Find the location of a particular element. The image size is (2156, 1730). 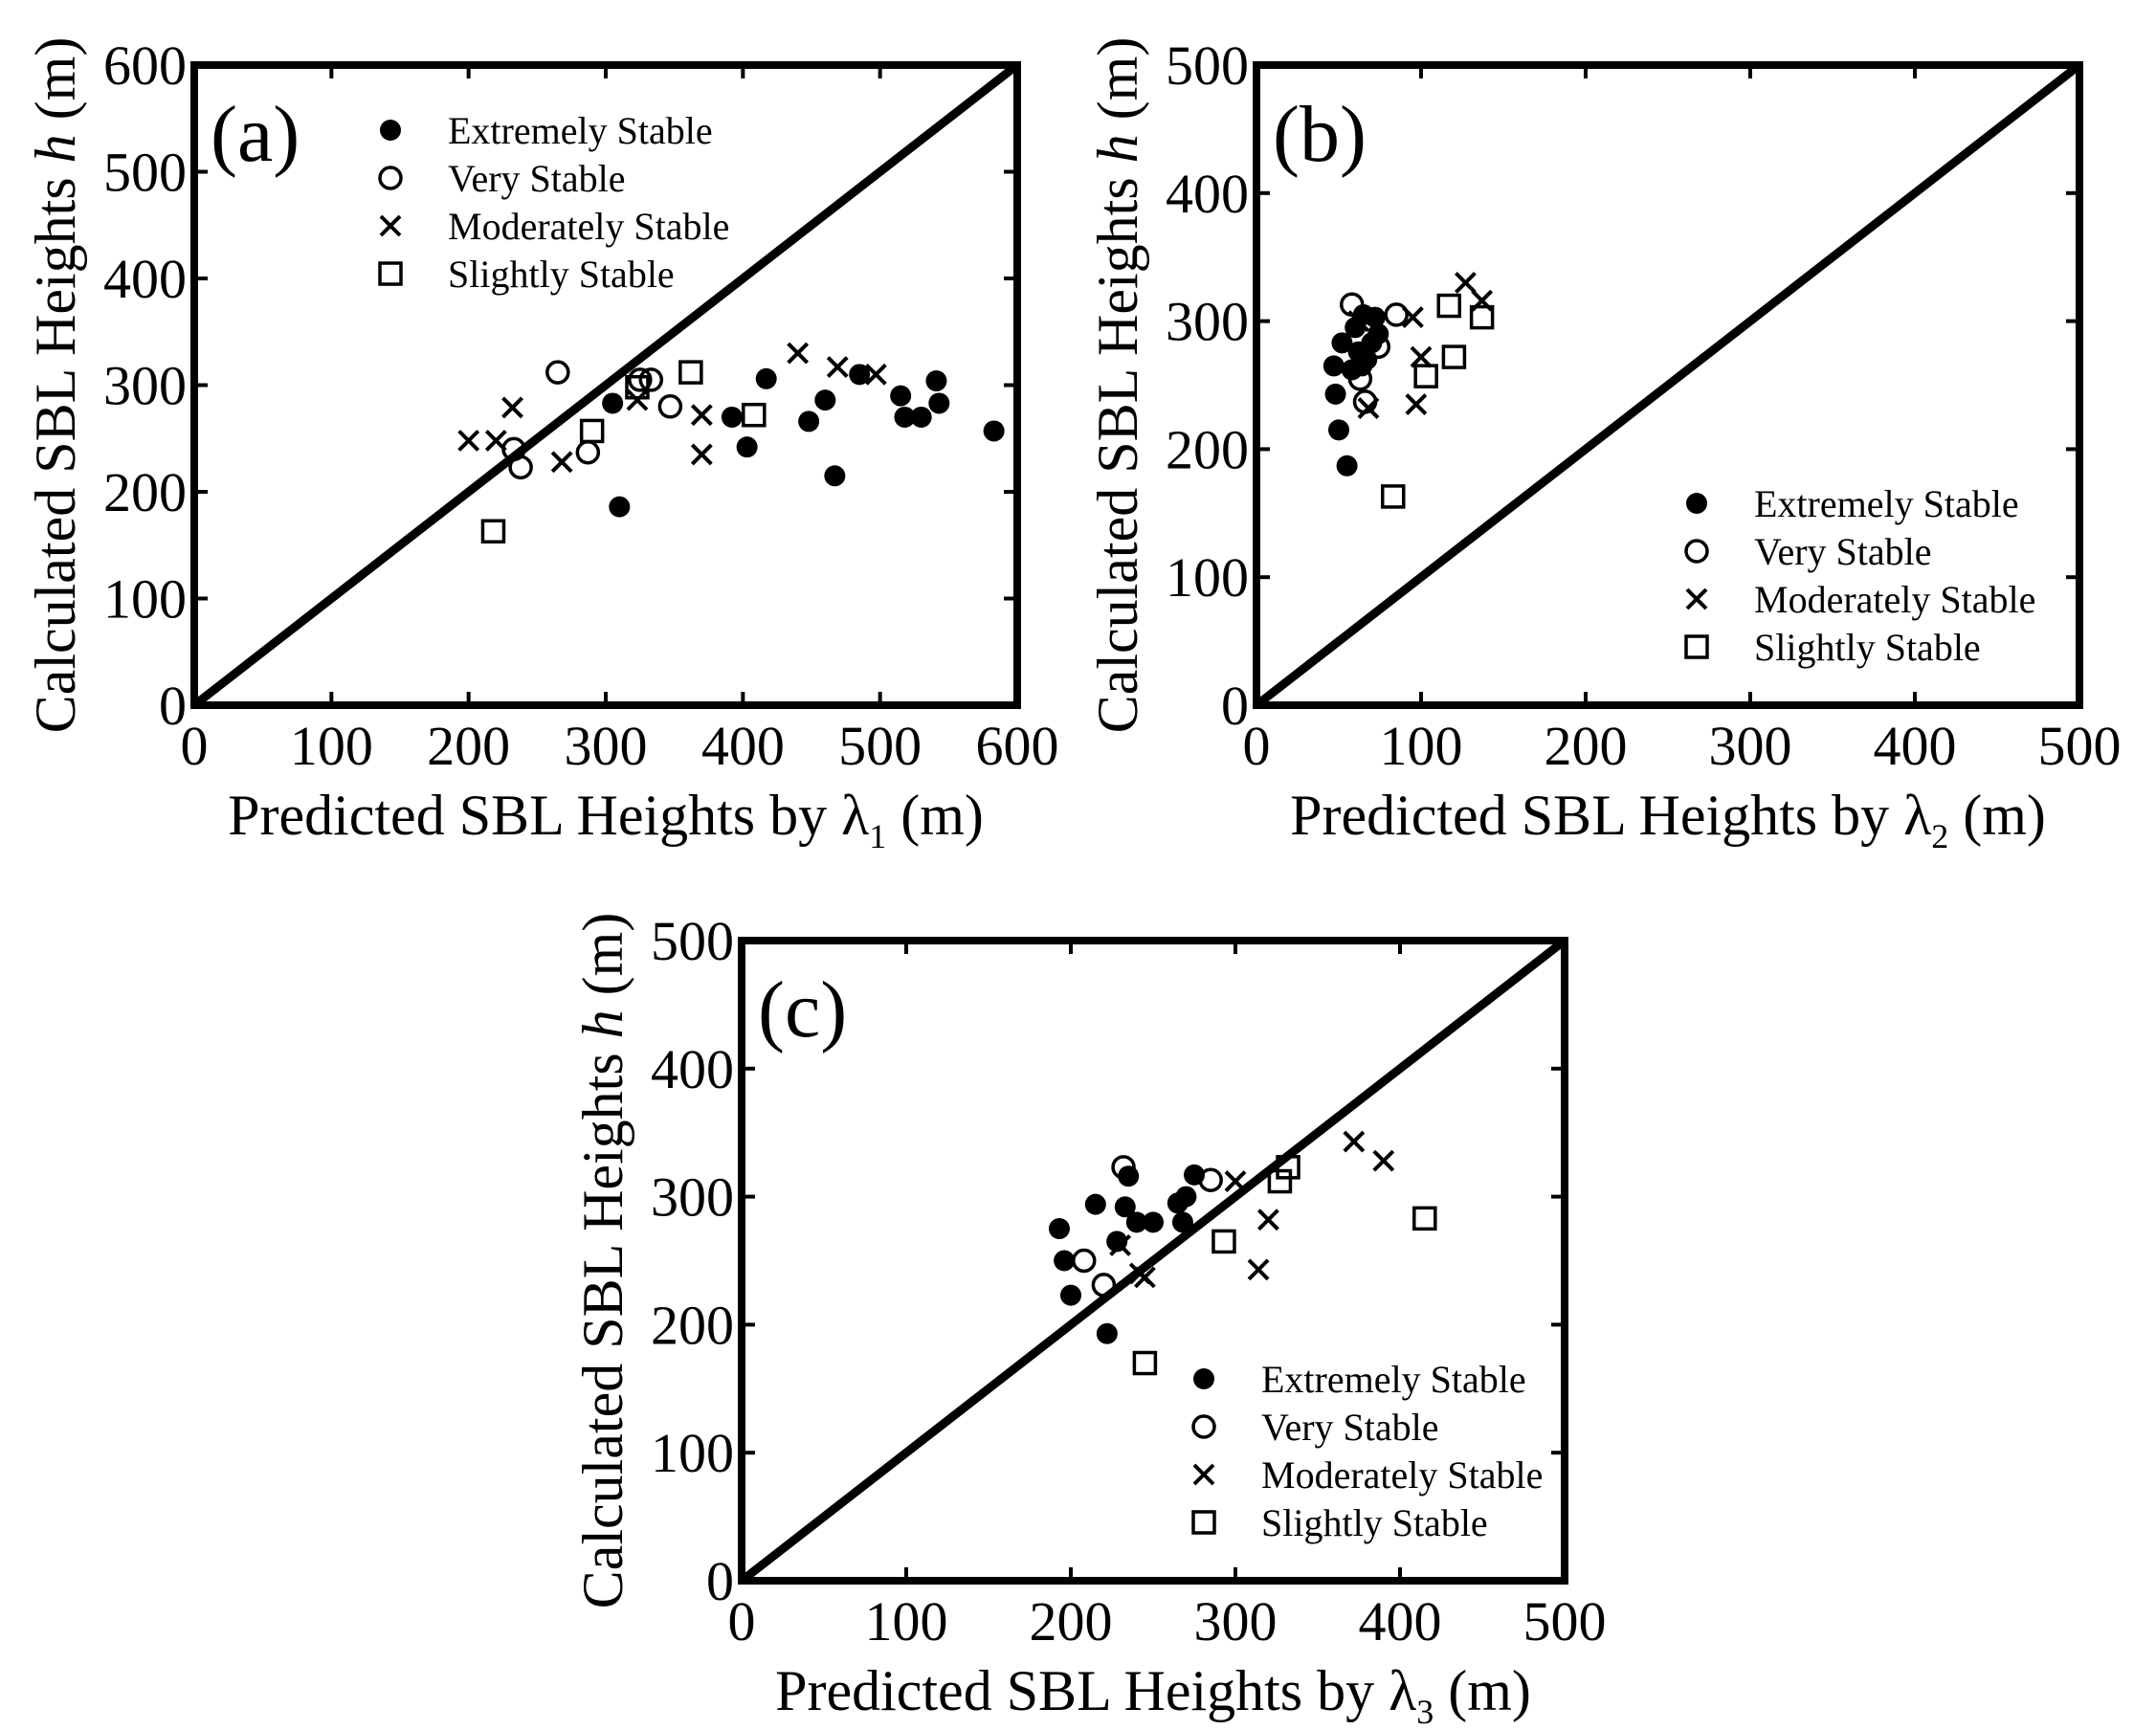

series-open-circle is located at coordinates (592, 420).